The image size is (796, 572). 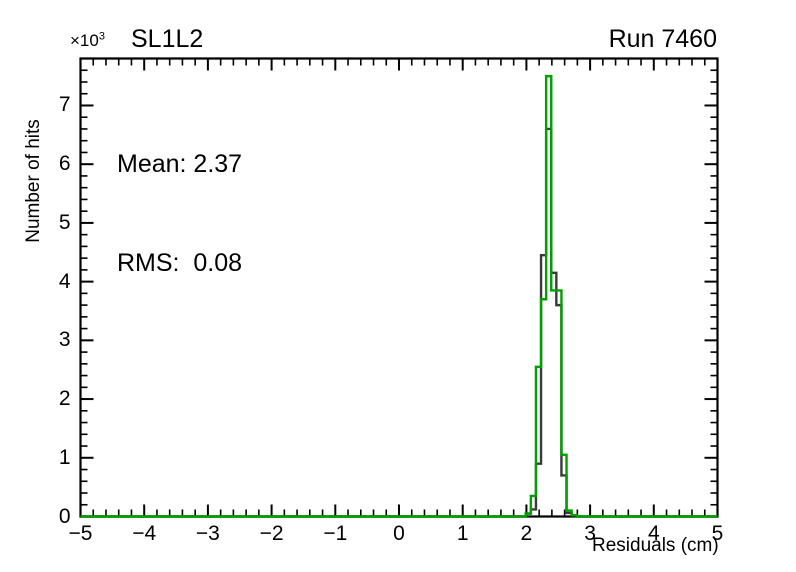 What do you see at coordinates (462, 533) in the screenshot?
I see `x-tick-label: 1` at bounding box center [462, 533].